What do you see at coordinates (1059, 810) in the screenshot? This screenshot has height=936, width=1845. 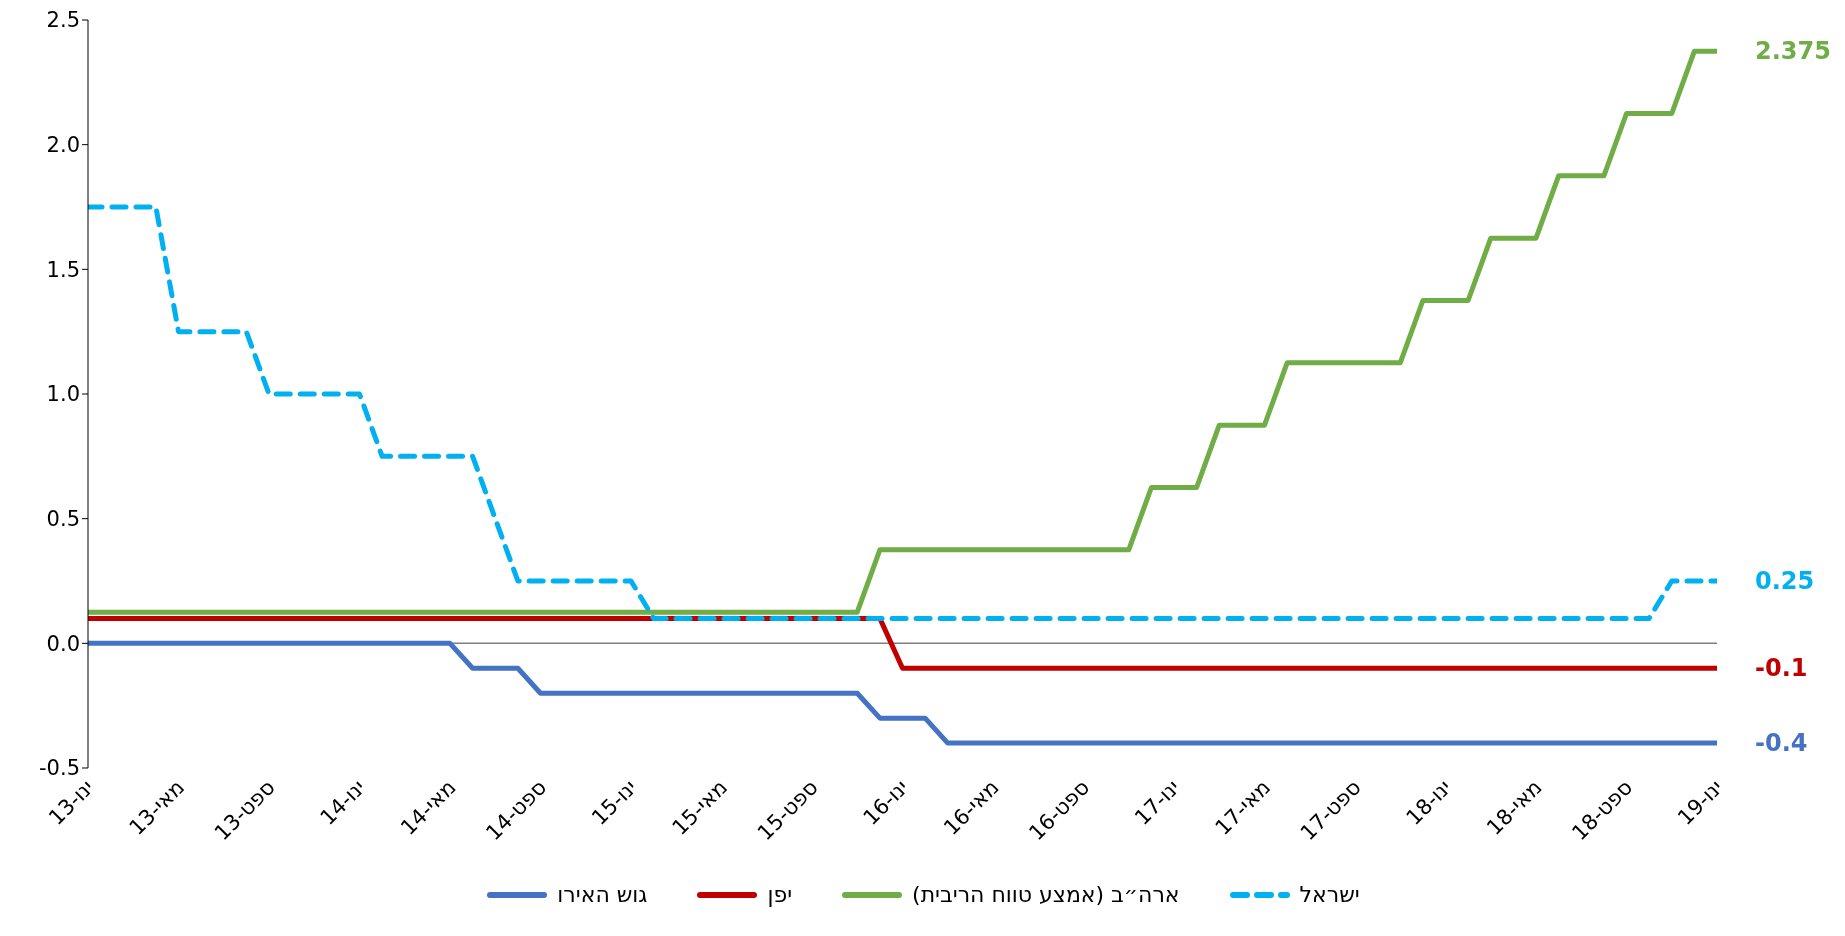 I see `x-tick-label: ספט-16` at bounding box center [1059, 810].